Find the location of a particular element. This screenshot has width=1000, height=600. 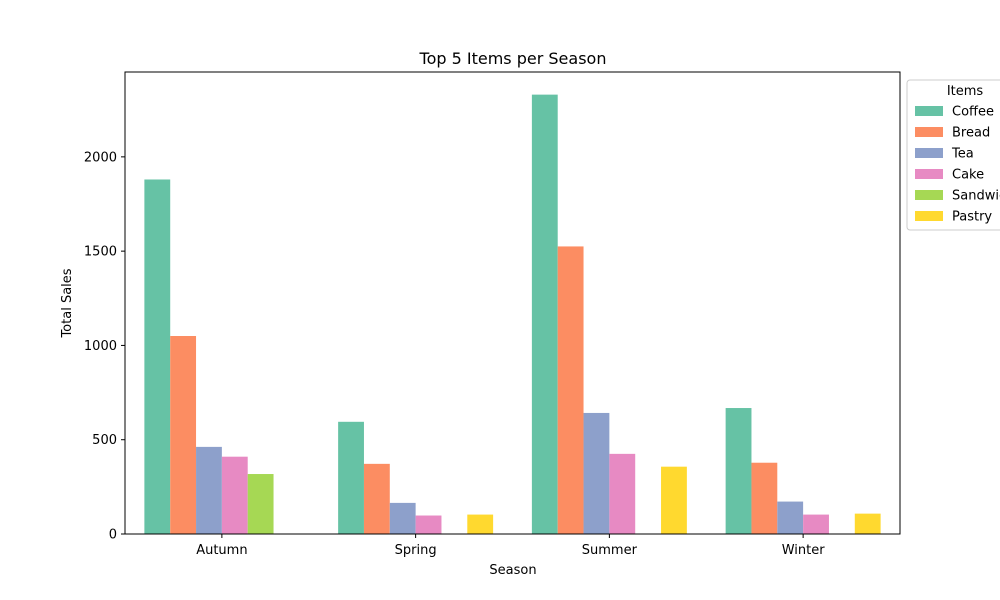

legend-swatch-sandwich is located at coordinates (929, 195).